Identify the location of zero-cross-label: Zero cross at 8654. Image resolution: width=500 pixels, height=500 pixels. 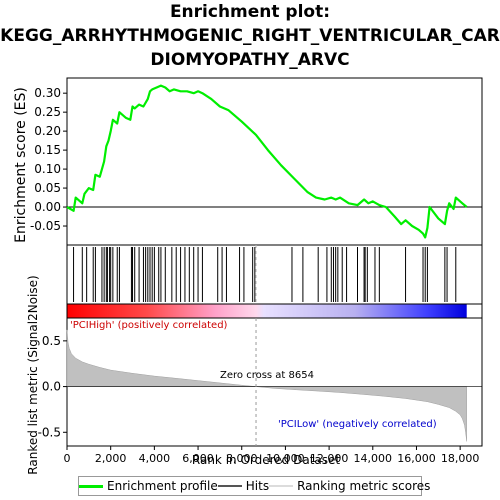
(267, 375).